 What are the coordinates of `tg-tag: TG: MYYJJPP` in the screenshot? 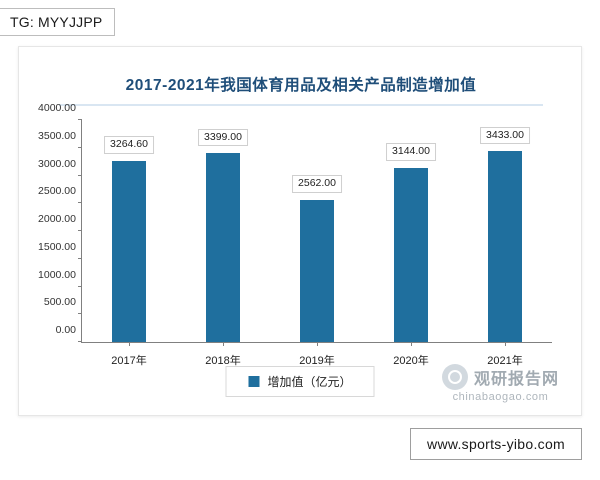 It's located at (58, 22).